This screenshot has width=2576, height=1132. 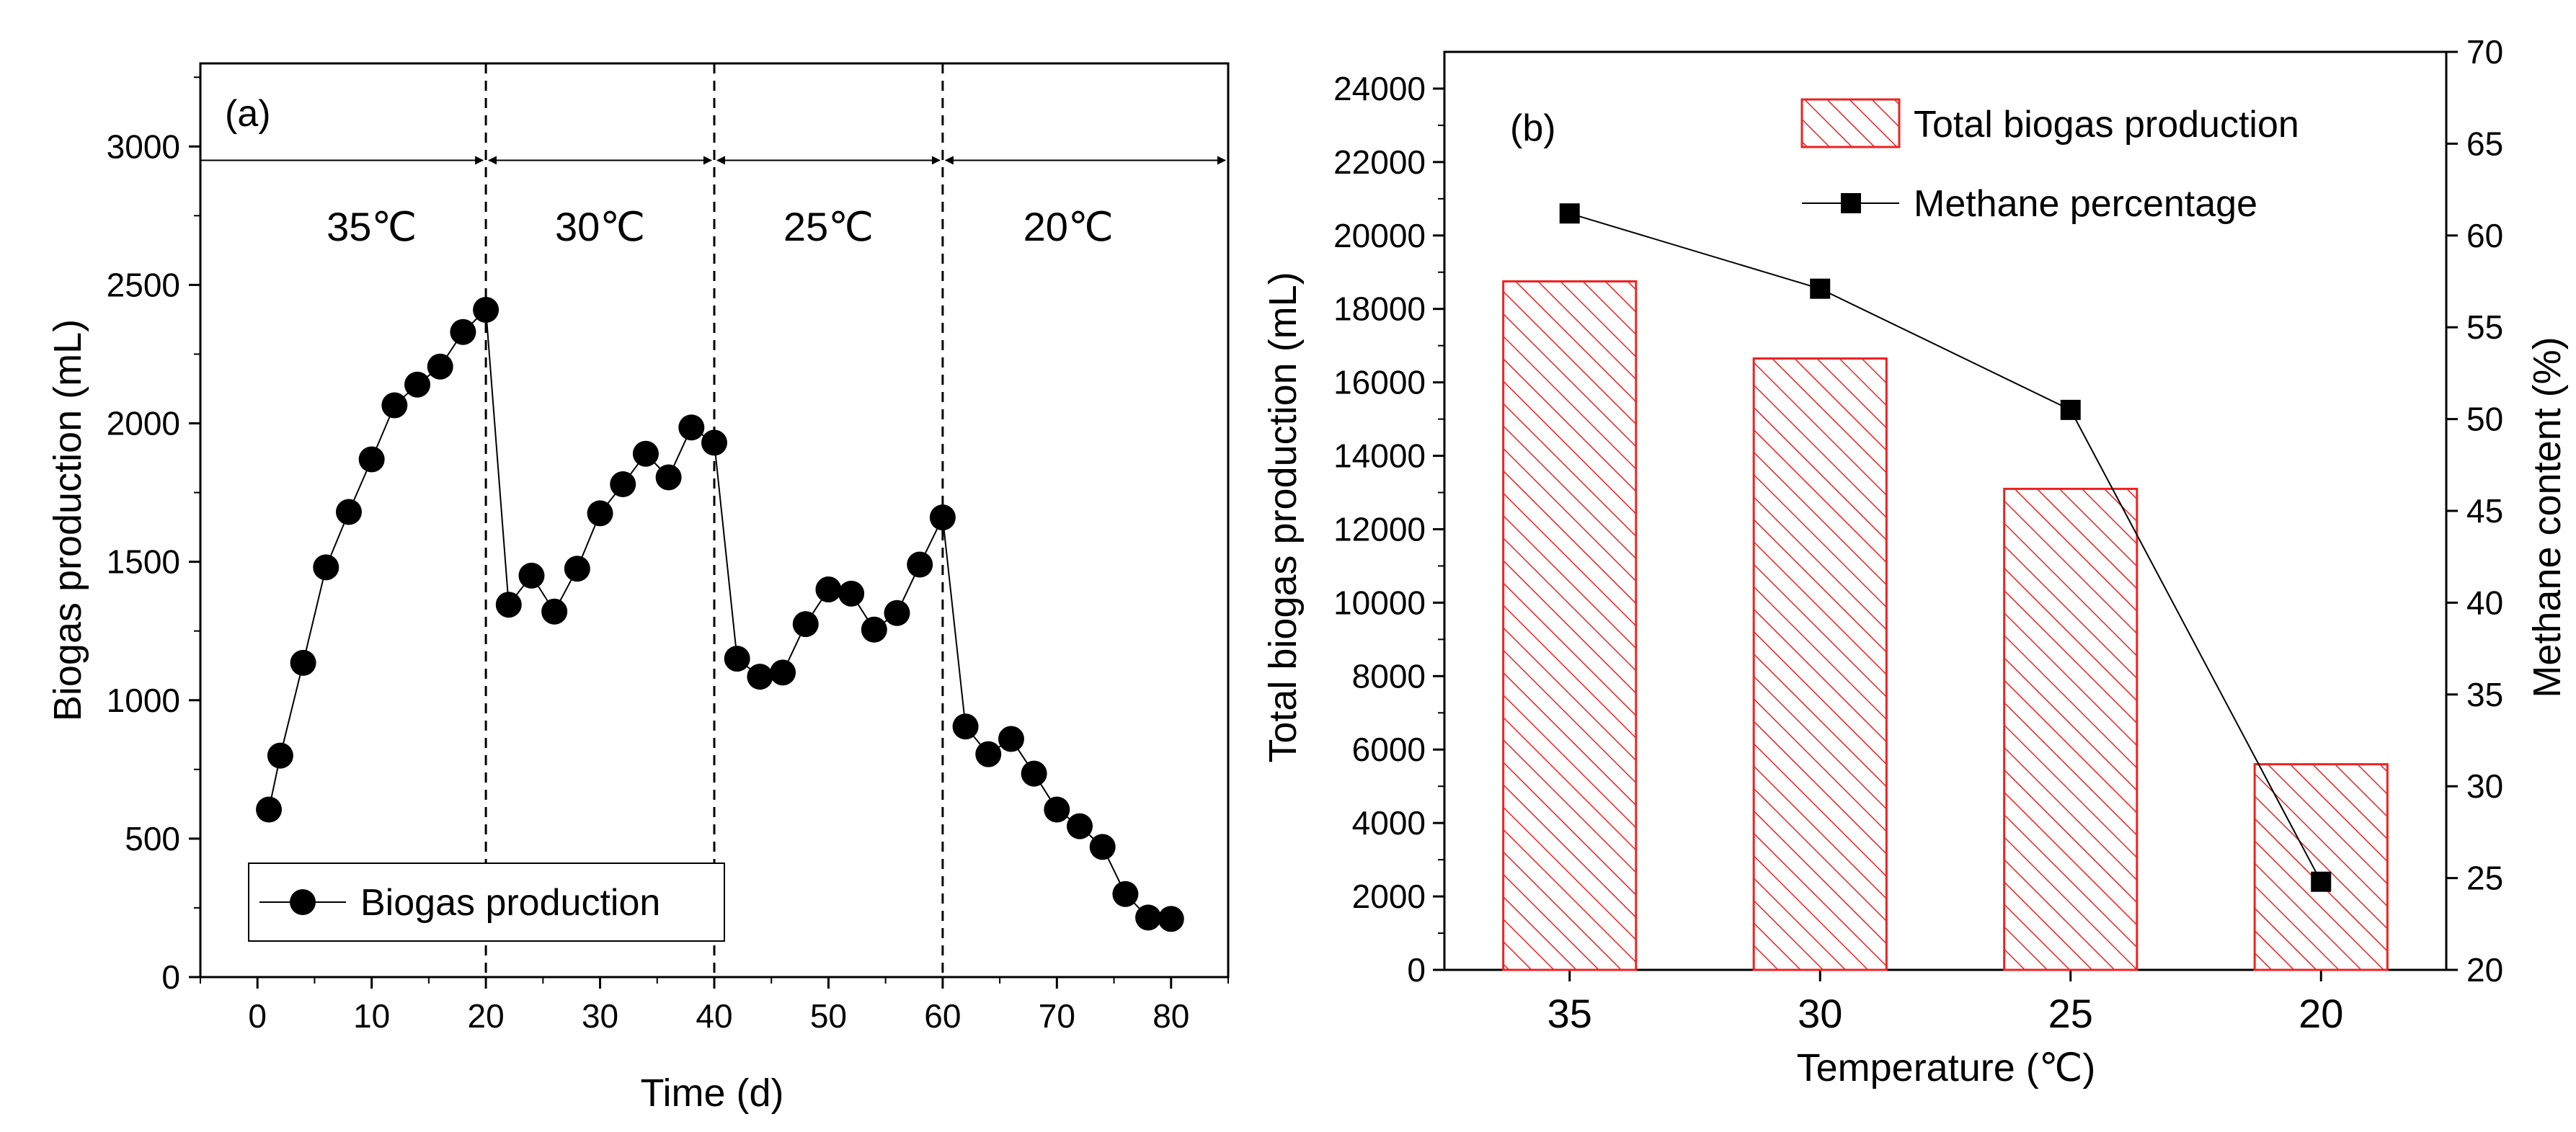 I want to click on a-y-tick-label: 0, so click(x=170, y=977).